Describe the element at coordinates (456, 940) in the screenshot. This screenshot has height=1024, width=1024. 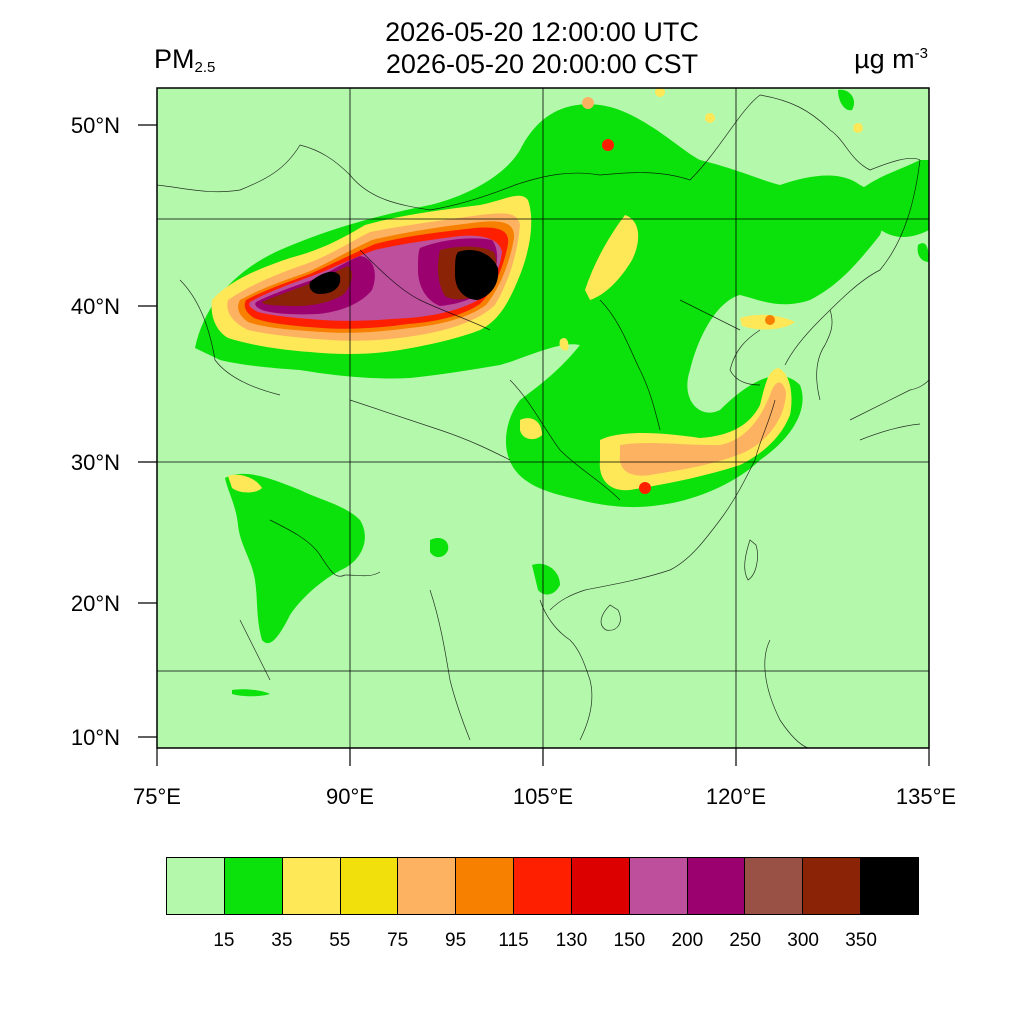
I see `colorbar-label: 95` at that location.